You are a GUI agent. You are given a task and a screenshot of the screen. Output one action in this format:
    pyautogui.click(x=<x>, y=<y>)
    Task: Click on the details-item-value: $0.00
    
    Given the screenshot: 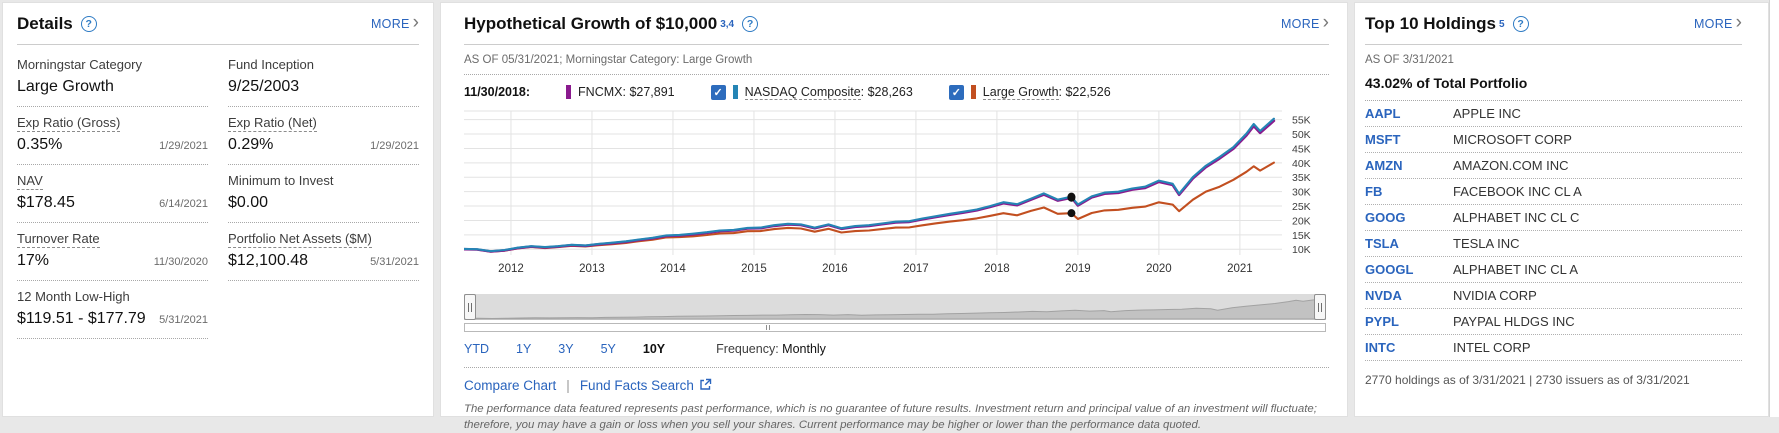 What is the action you would take?
    pyautogui.click(x=248, y=202)
    